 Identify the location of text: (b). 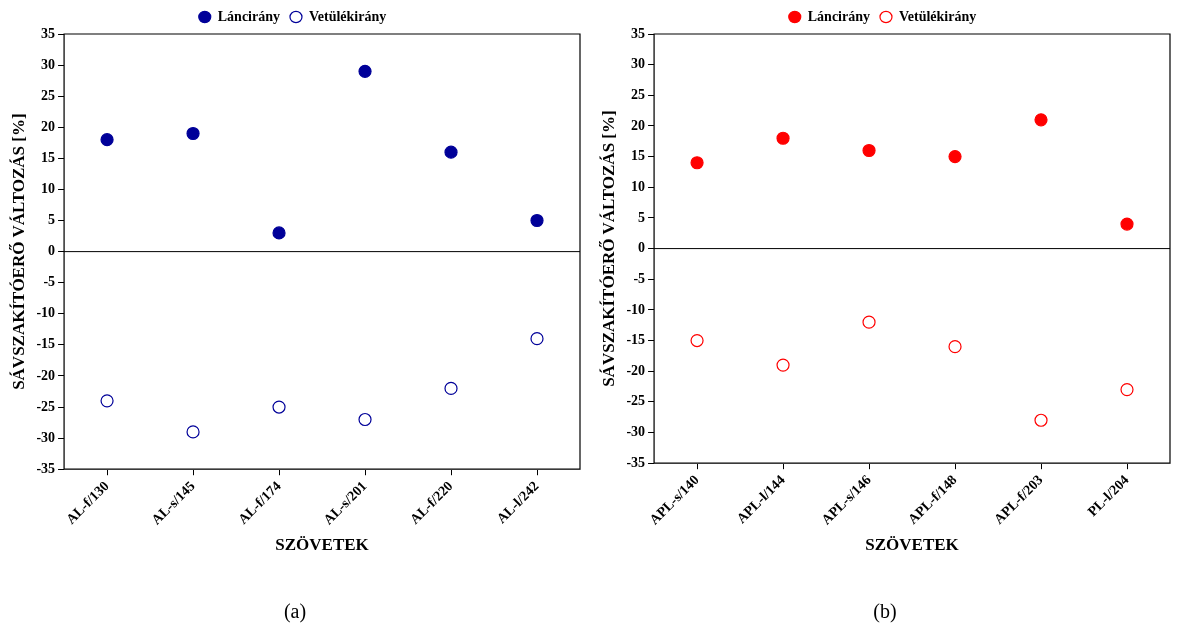
(885, 611).